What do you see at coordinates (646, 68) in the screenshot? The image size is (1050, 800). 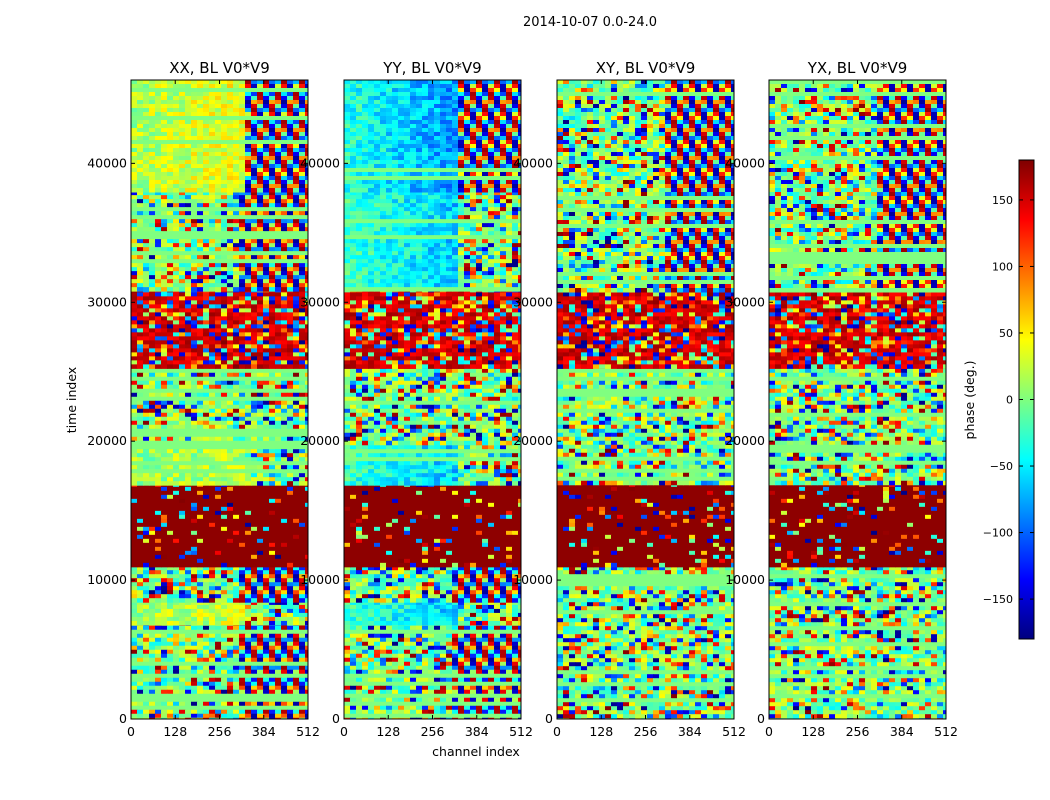 I see `panel-title: XY, BL V0*V9` at bounding box center [646, 68].